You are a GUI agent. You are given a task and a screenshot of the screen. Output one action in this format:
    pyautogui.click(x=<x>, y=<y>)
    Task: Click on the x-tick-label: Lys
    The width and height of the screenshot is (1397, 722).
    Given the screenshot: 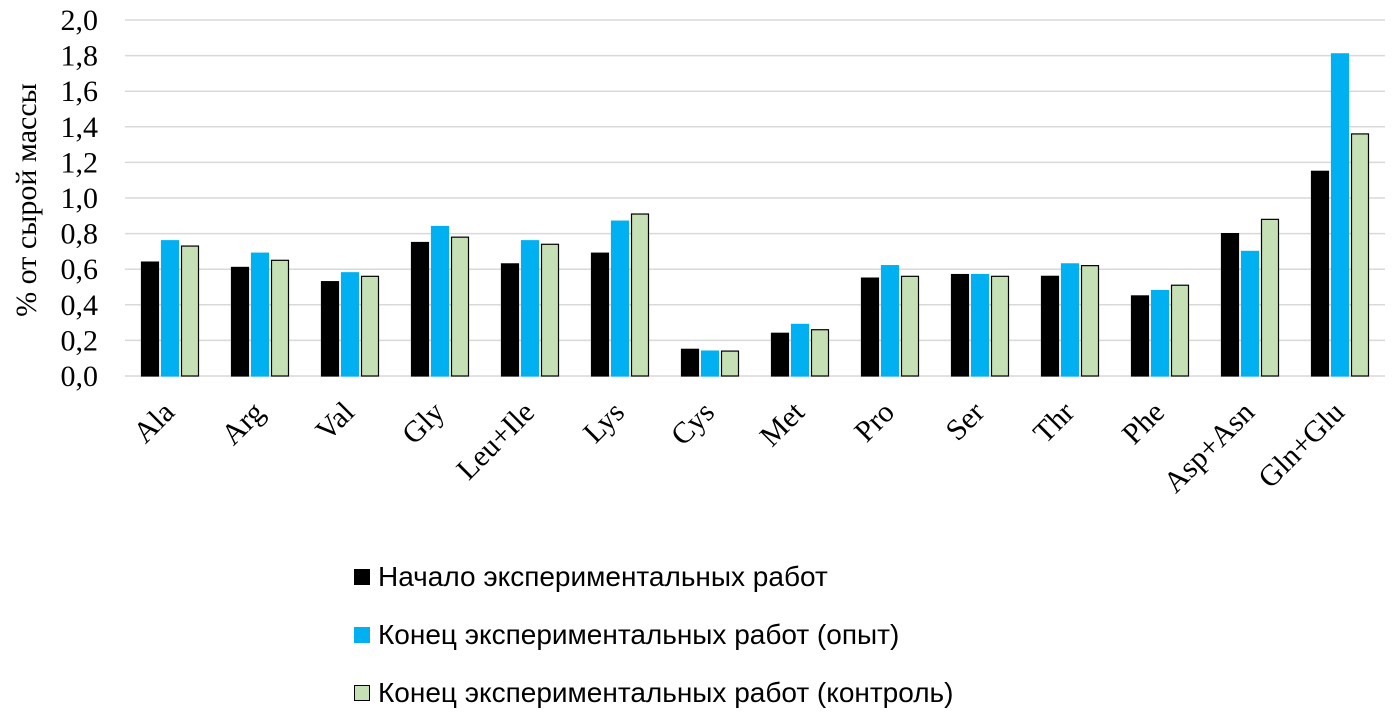 What is the action you would take?
    pyautogui.click(x=604, y=423)
    